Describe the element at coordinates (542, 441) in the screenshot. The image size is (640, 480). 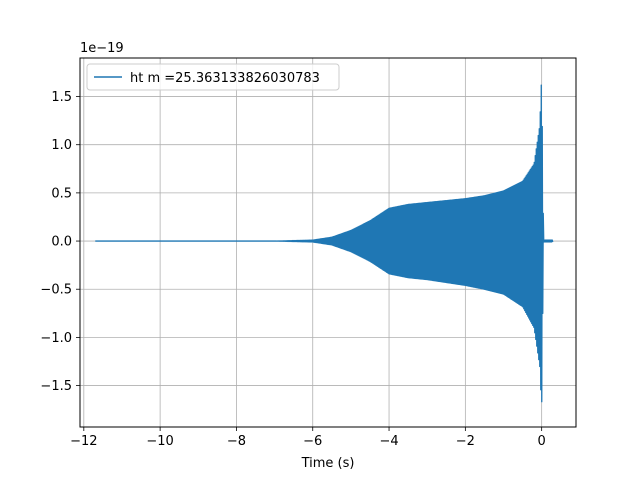
I see `x-tick-label: 0` at that location.